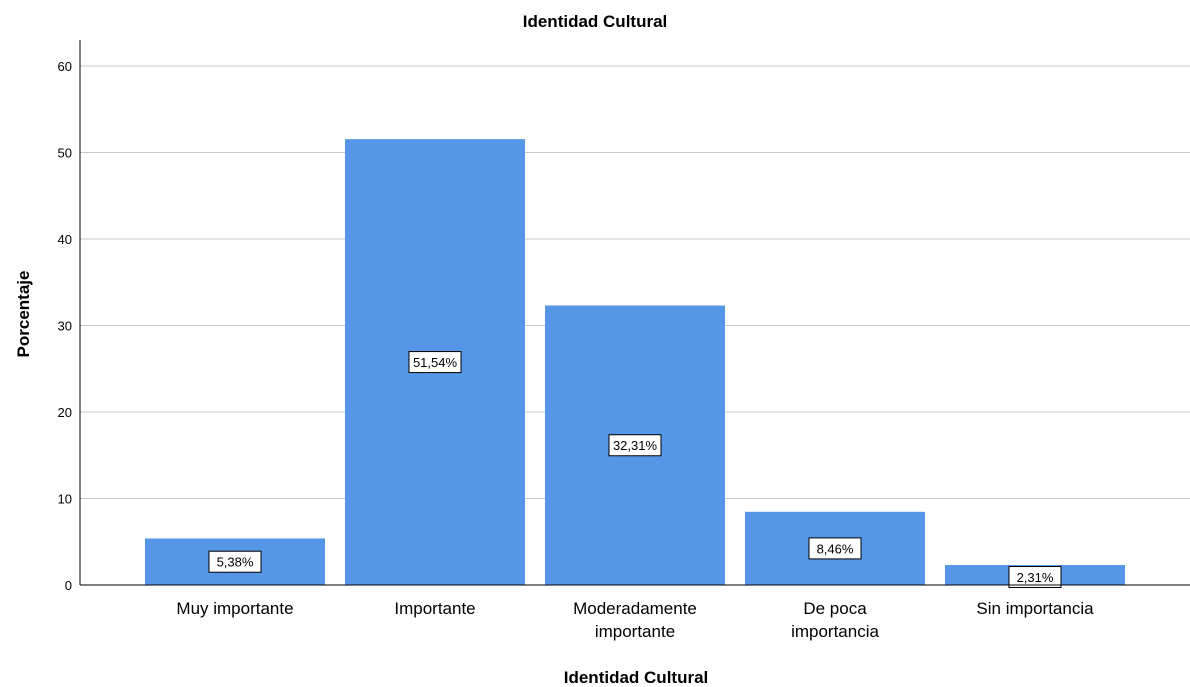 The width and height of the screenshot is (1190, 687). Describe the element at coordinates (23, 314) in the screenshot. I see `y-axis-title: Porcentaje` at that location.